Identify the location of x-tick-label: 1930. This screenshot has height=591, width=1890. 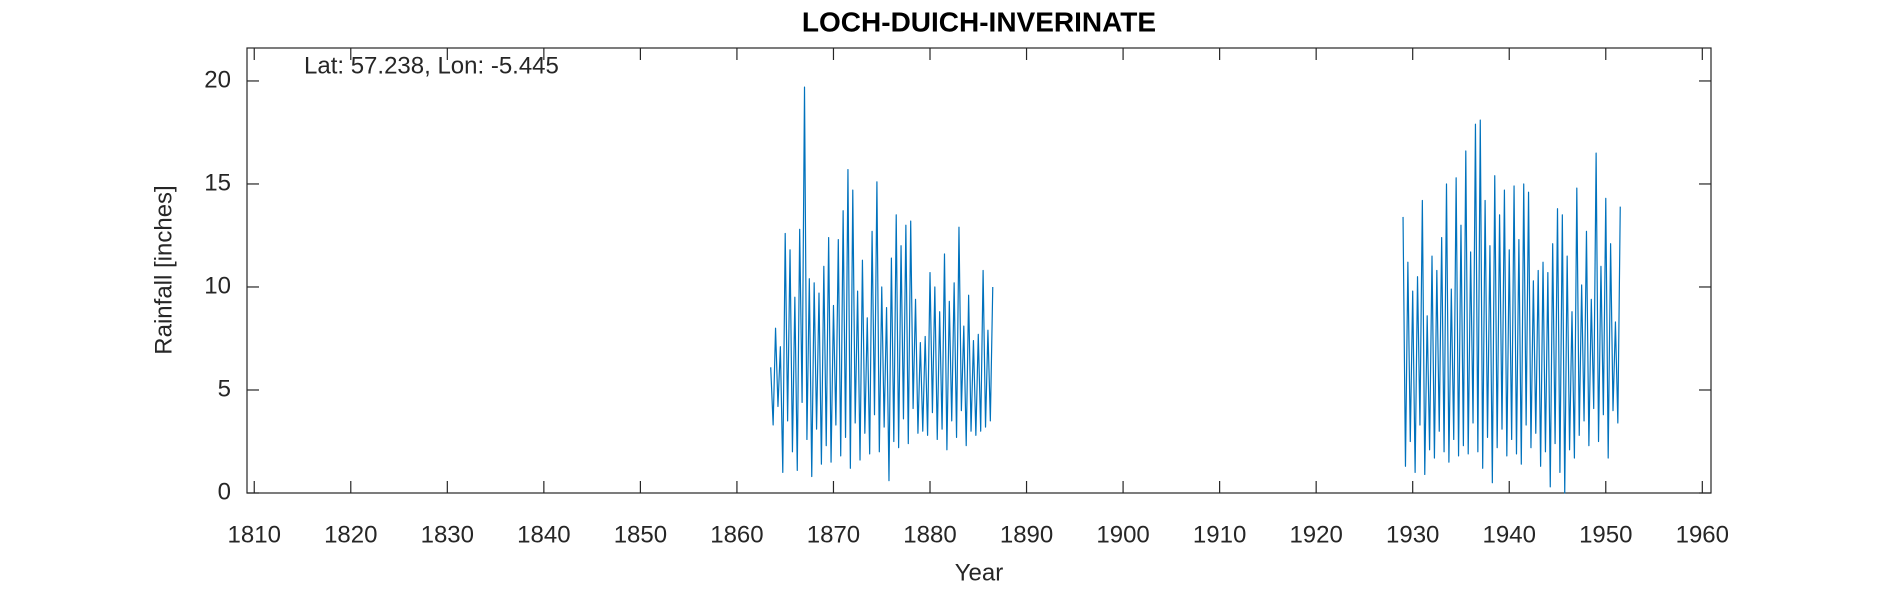
(1412, 534).